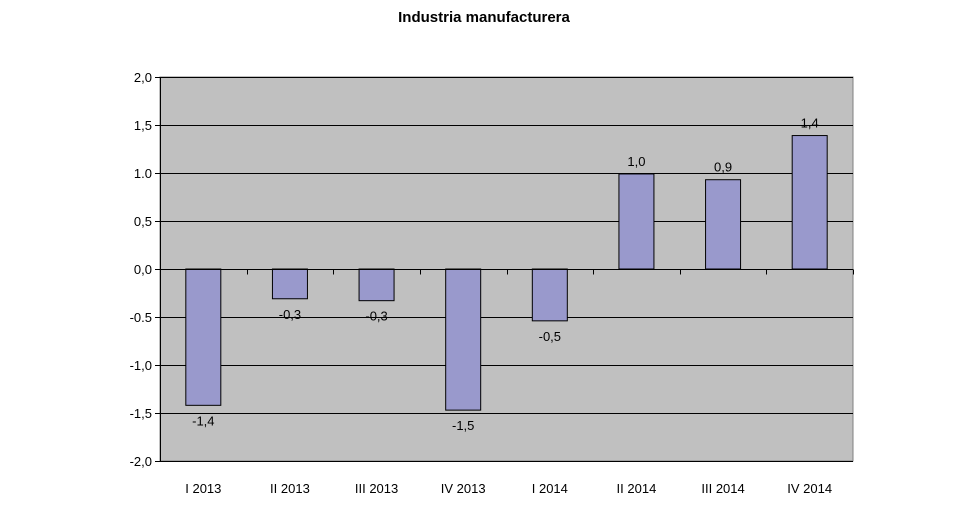  What do you see at coordinates (141, 413) in the screenshot?
I see `y-tick-label: -1,5` at bounding box center [141, 413].